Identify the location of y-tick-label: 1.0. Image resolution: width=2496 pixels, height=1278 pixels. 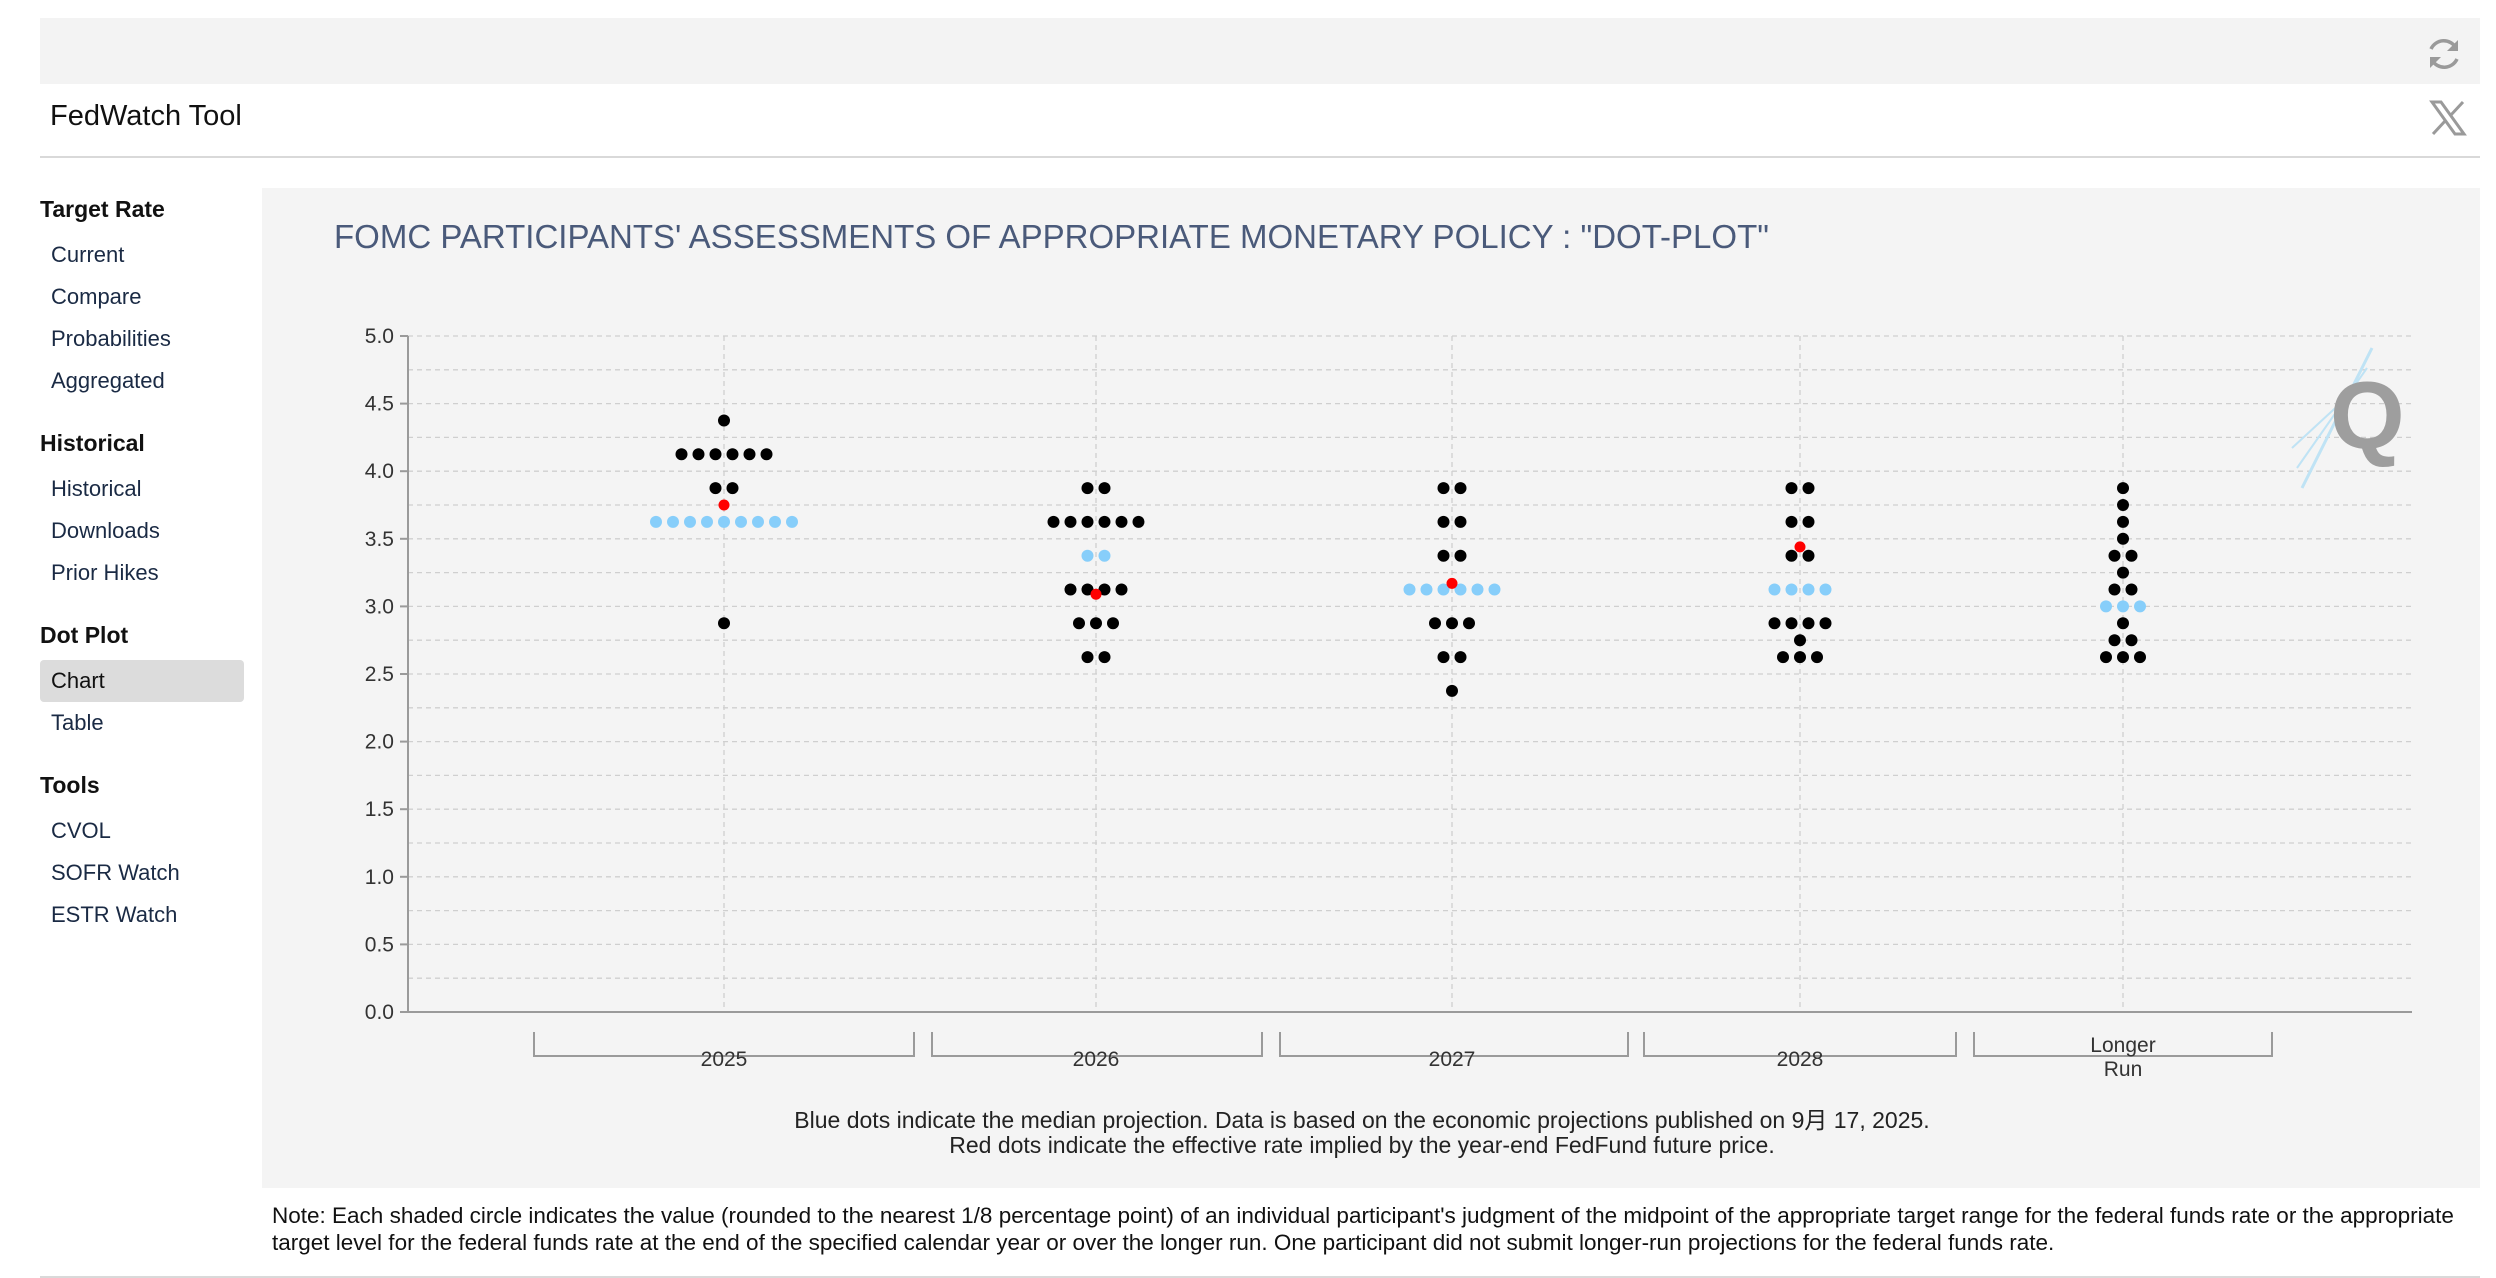
(379, 877).